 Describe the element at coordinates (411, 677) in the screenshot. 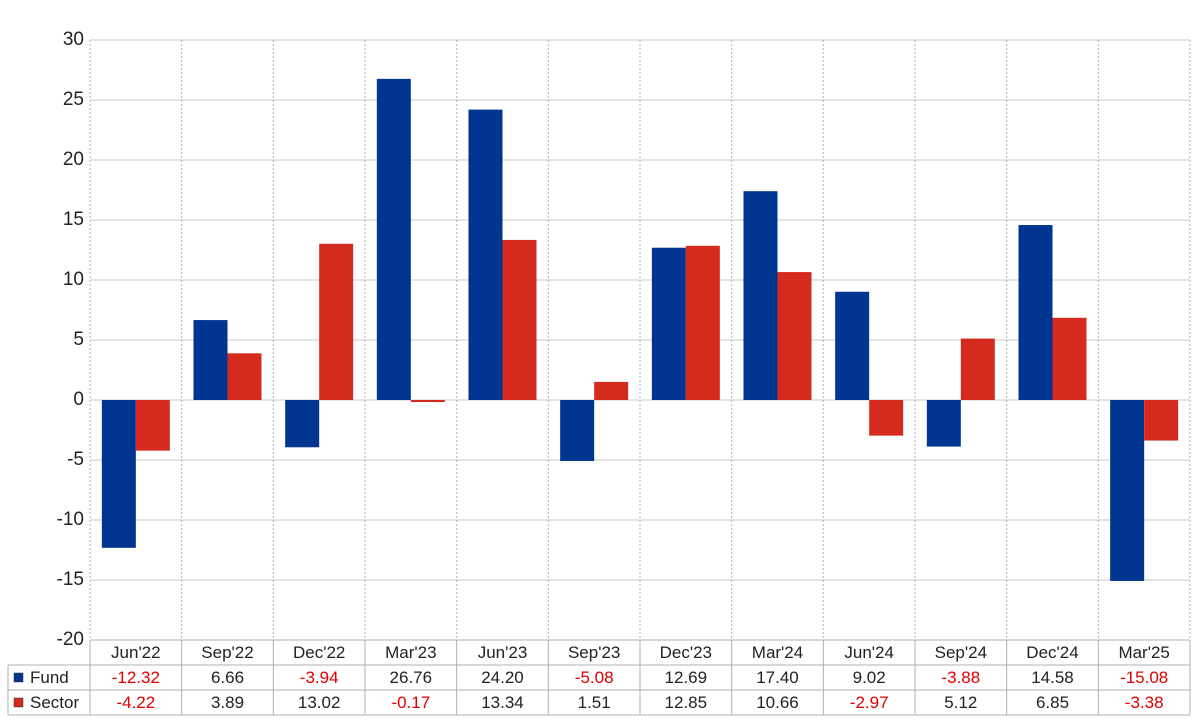

I see `table-value: 26.76` at that location.